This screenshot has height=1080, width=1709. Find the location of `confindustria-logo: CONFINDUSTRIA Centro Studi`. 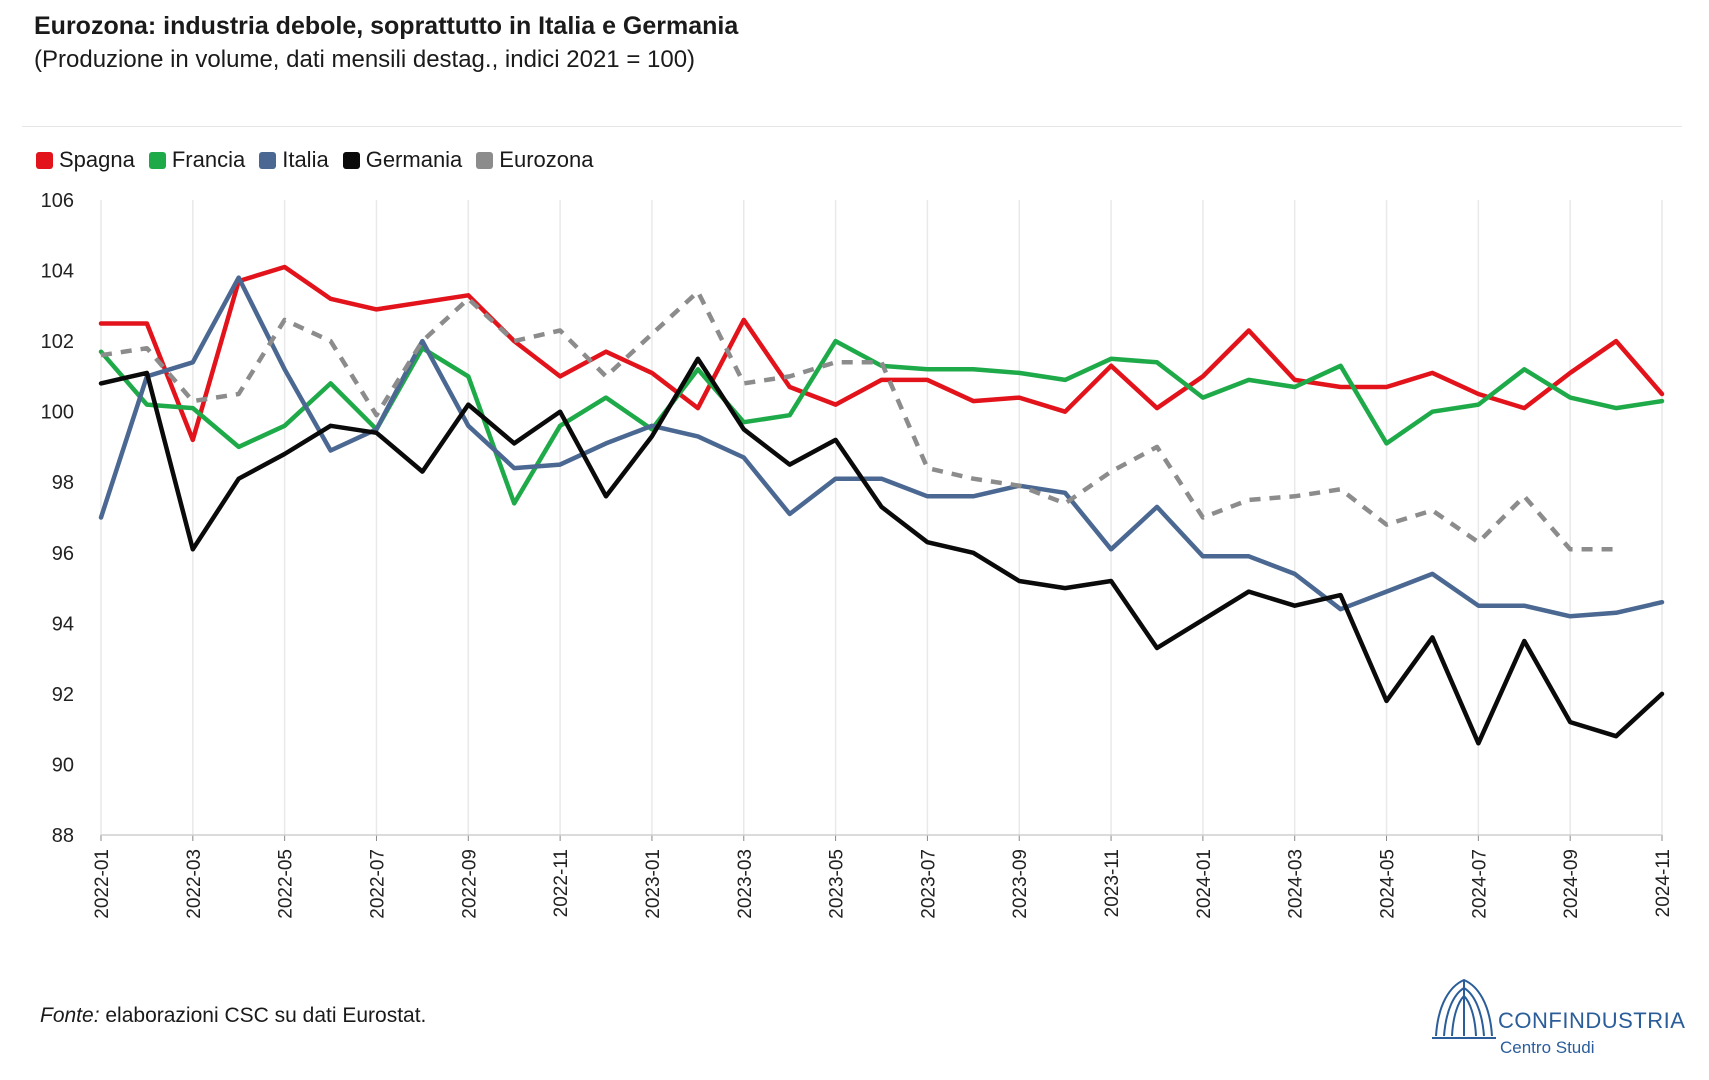

confindustria-logo: CONFINDUSTRIA Centro Studi is located at coordinates (1560, 1016).